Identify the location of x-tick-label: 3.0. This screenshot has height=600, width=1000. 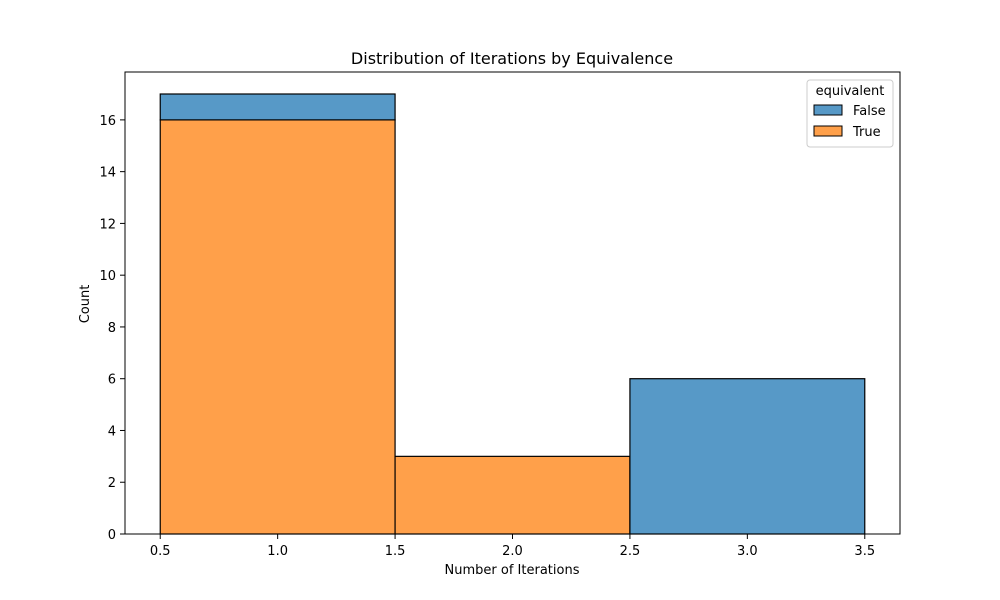
(747, 551).